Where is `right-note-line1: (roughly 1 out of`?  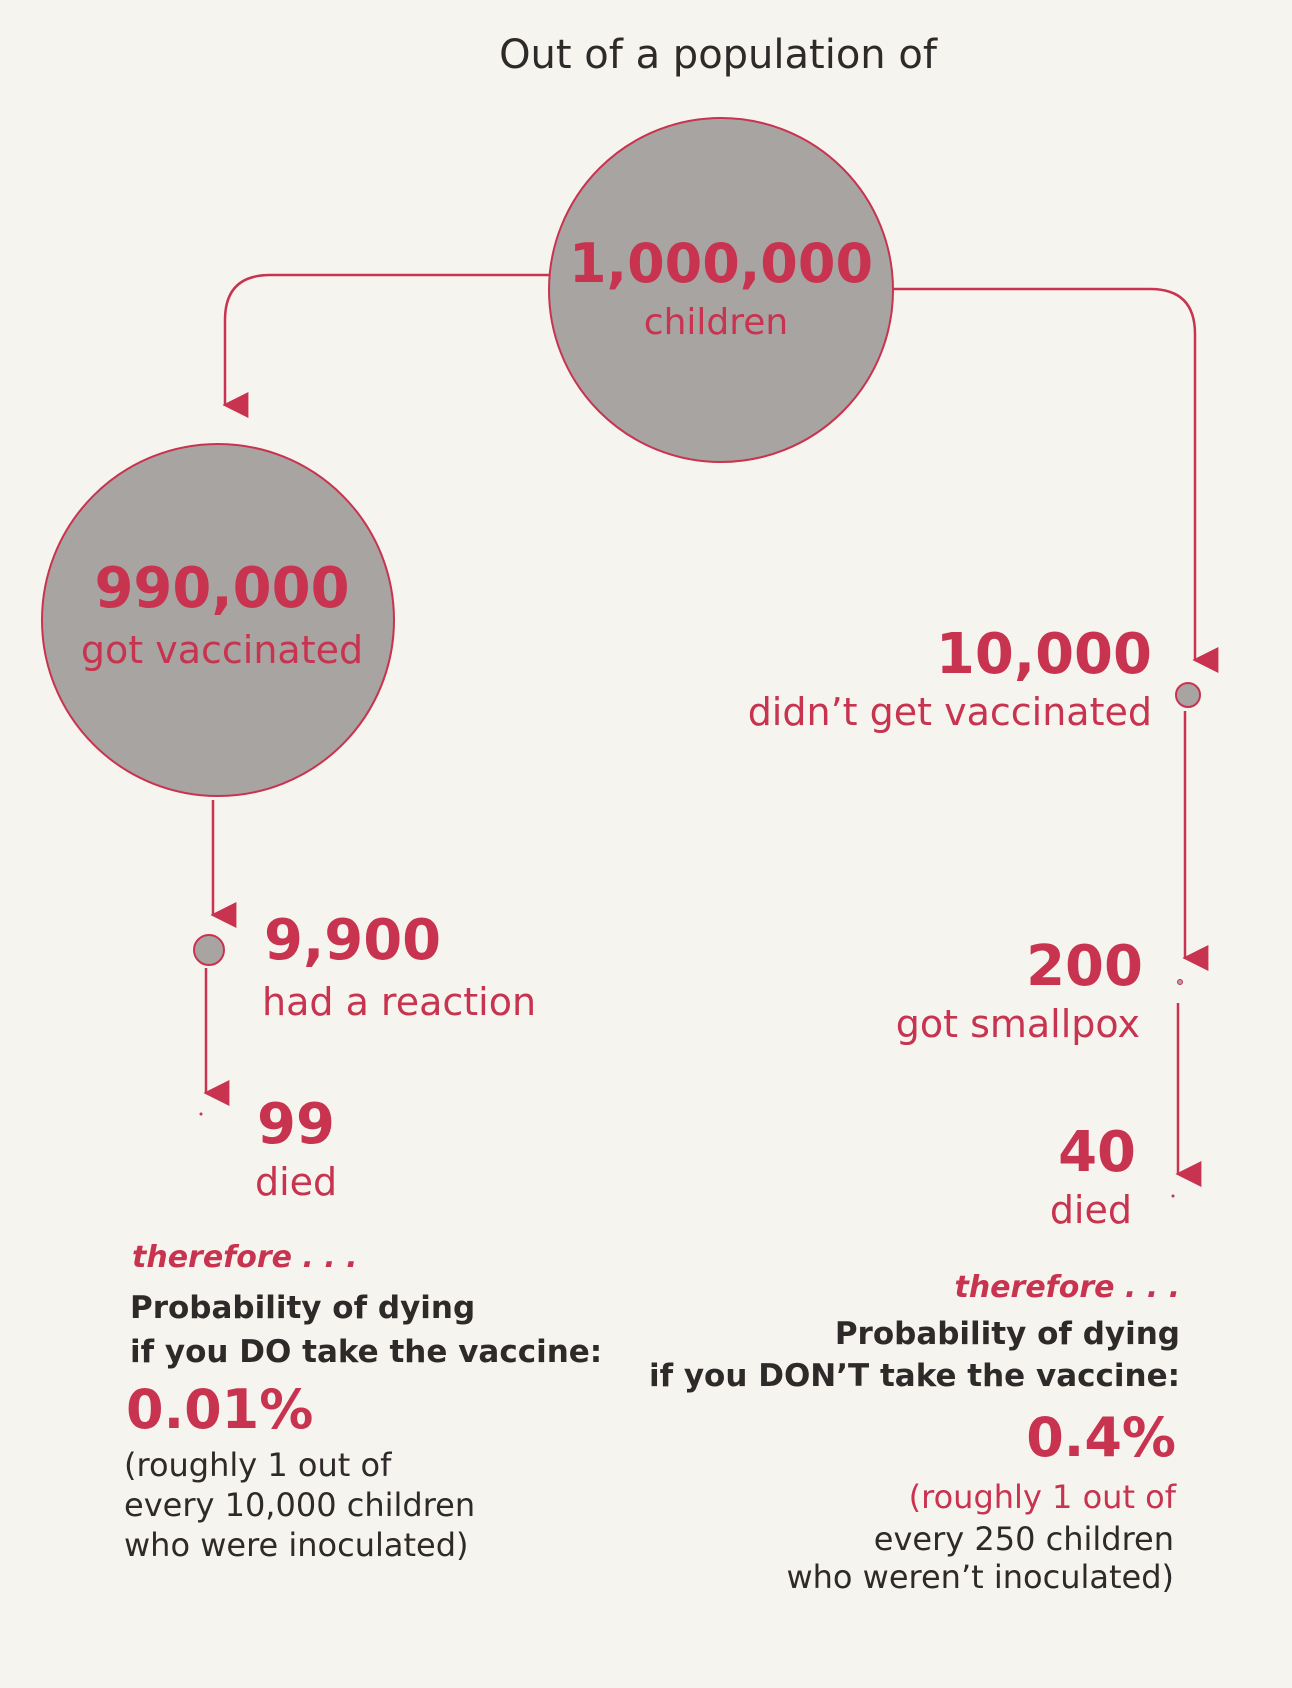 right-note-line1: (roughly 1 out of is located at coordinates (1042, 1497).